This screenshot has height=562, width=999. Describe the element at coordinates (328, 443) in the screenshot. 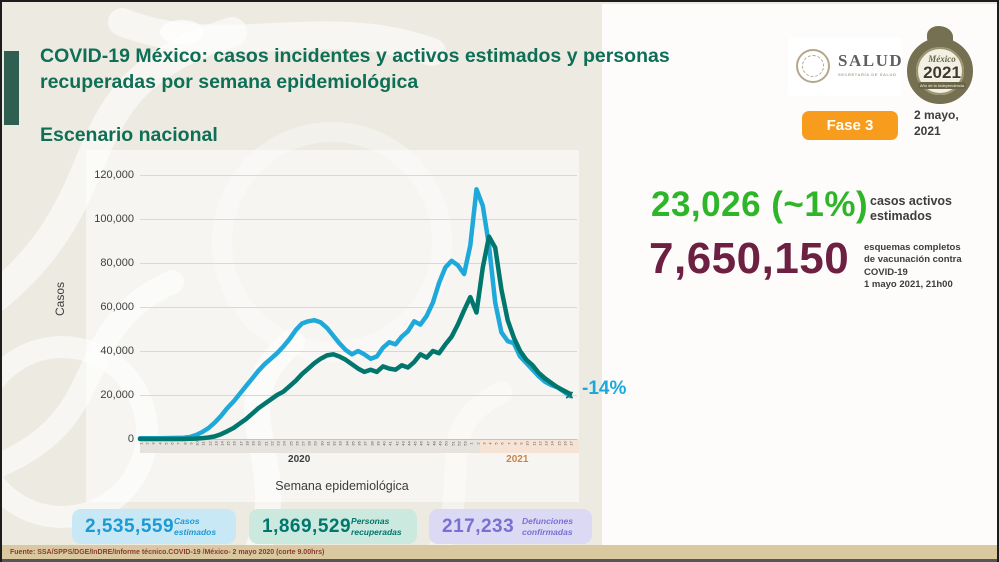

I see `week-tick-label: 31` at that location.